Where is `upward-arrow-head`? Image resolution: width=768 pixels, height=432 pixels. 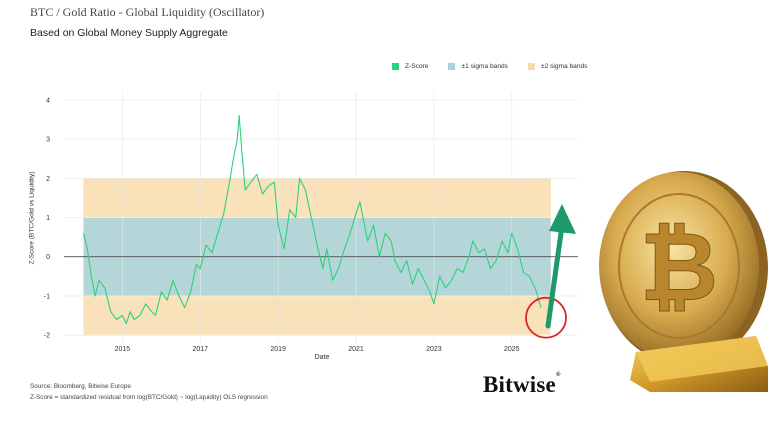 upward-arrow-head is located at coordinates (562, 219).